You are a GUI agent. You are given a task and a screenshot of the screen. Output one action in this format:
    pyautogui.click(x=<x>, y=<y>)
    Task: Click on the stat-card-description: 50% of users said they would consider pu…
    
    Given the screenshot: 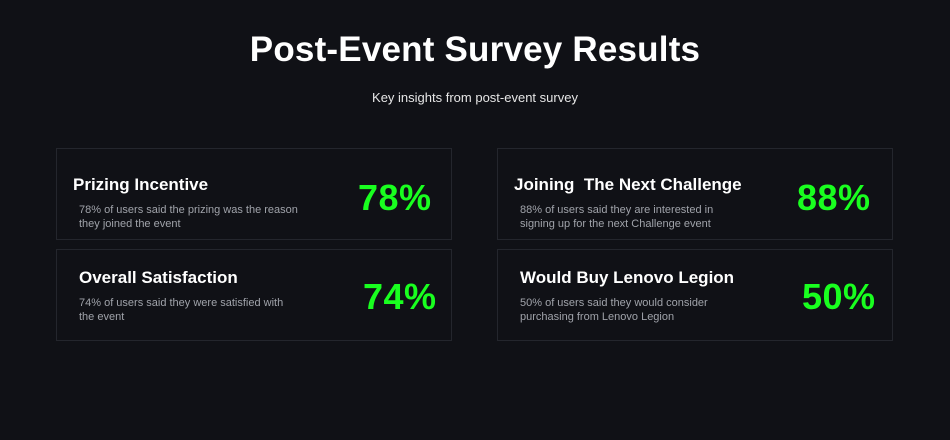 What is the action you would take?
    pyautogui.click(x=614, y=310)
    